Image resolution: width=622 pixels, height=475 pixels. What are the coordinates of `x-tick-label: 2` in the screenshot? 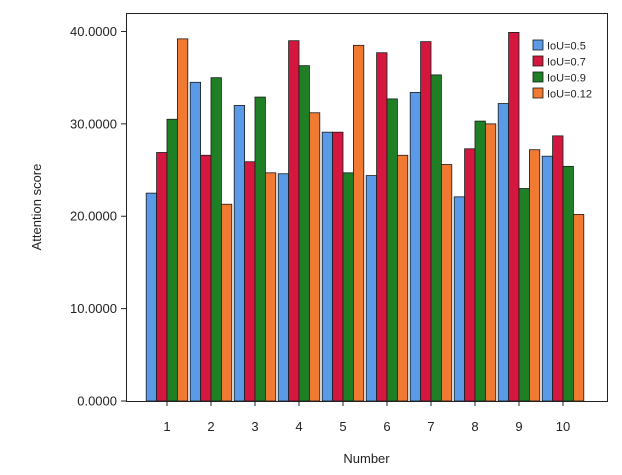 It's located at (210, 426).